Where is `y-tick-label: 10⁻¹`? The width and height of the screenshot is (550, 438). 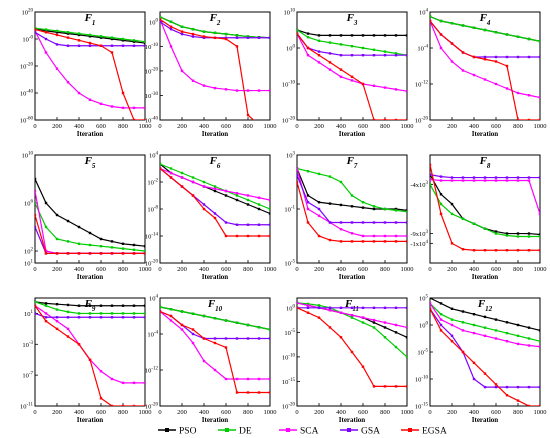
y-tick-label: 10⁻¹ is located at coordinates (289, 210).